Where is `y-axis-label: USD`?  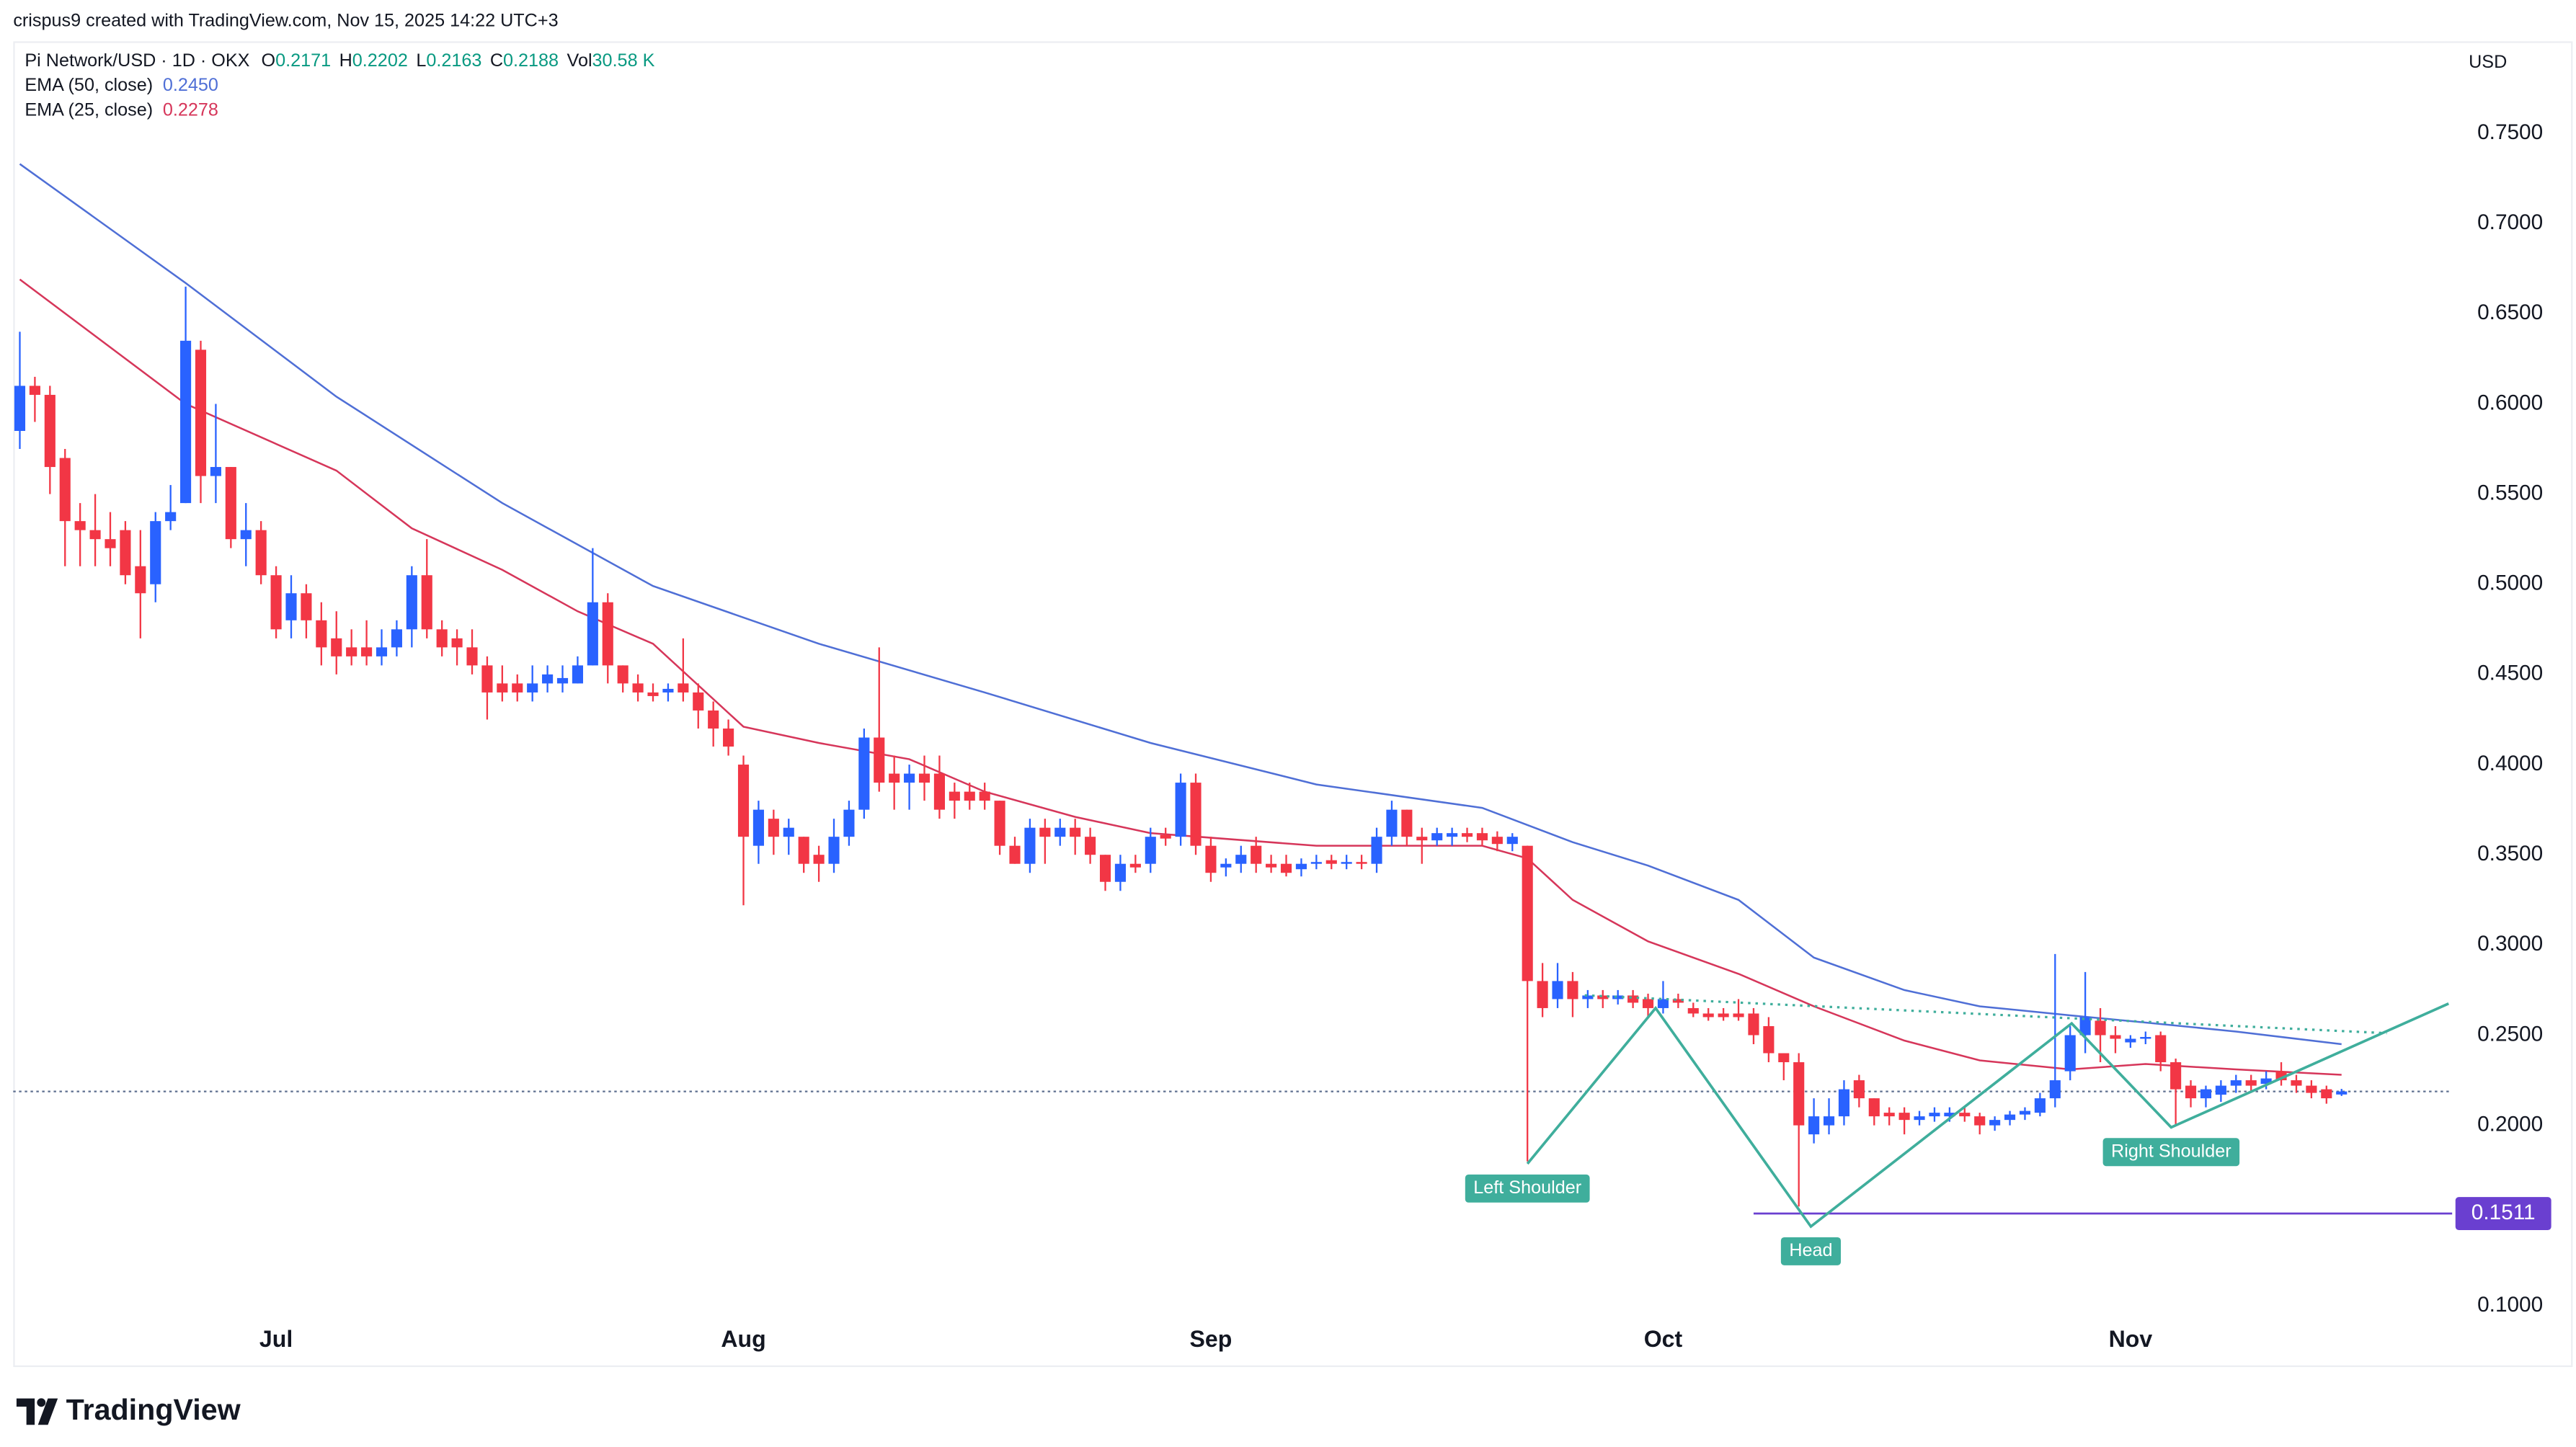
y-axis-label: USD is located at coordinates (2488, 62).